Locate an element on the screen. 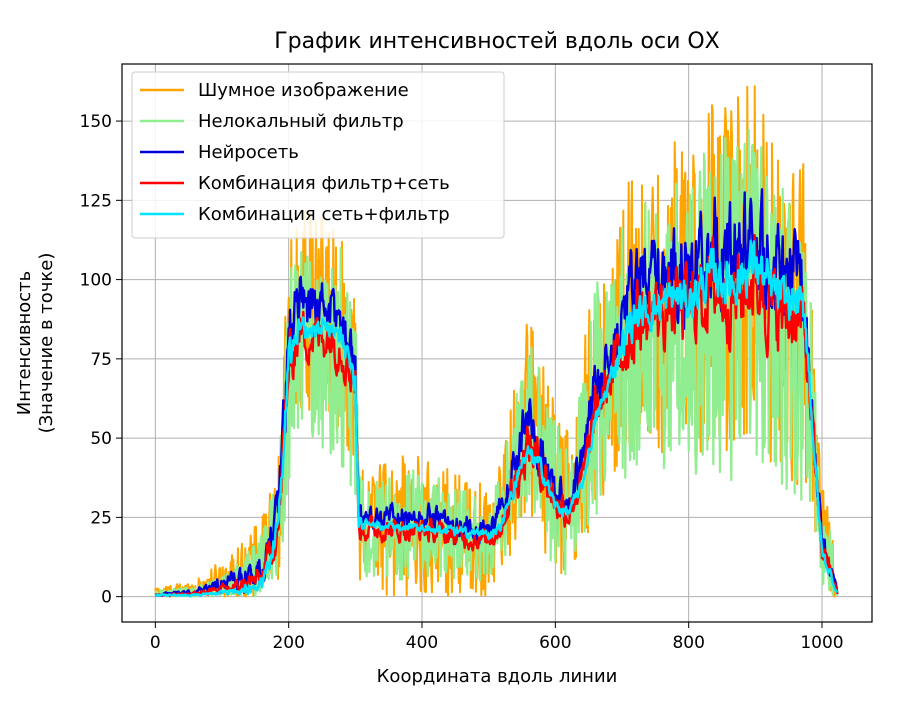 This screenshot has width=906, height=702. legend-label: Нейросеть is located at coordinates (248, 152).